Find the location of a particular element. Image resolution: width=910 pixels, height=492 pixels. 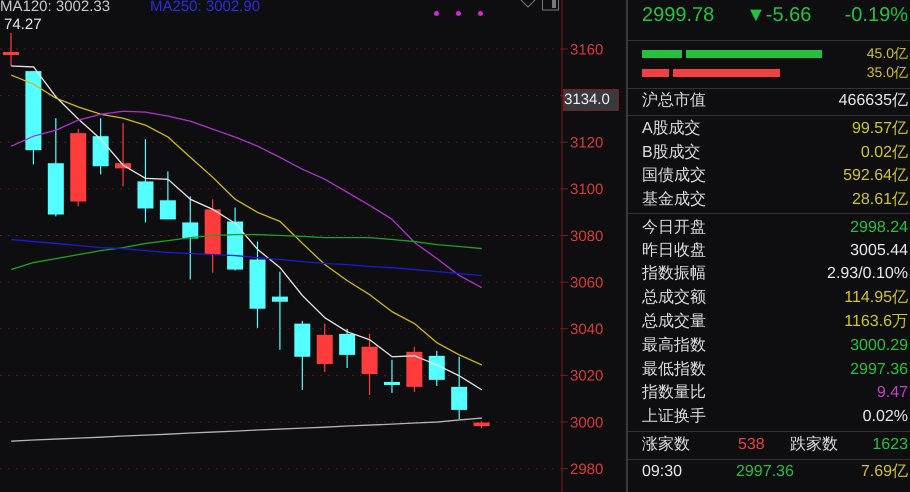

y-tick-label: 3160 is located at coordinates (587, 49).